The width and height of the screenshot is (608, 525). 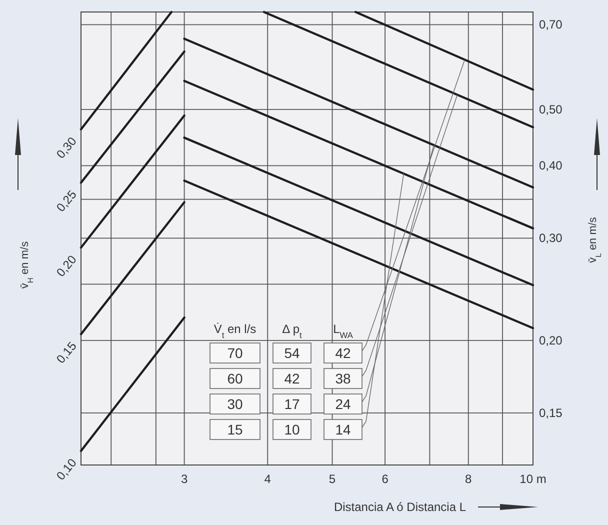 I want to click on x-tick-label: 3, so click(x=184, y=479).